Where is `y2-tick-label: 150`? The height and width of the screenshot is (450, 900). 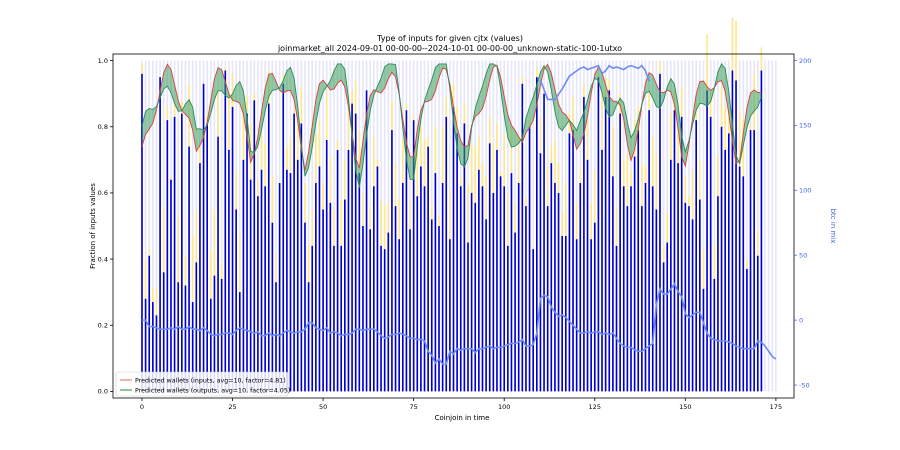
y2-tick-label: 150 is located at coordinates (805, 126).